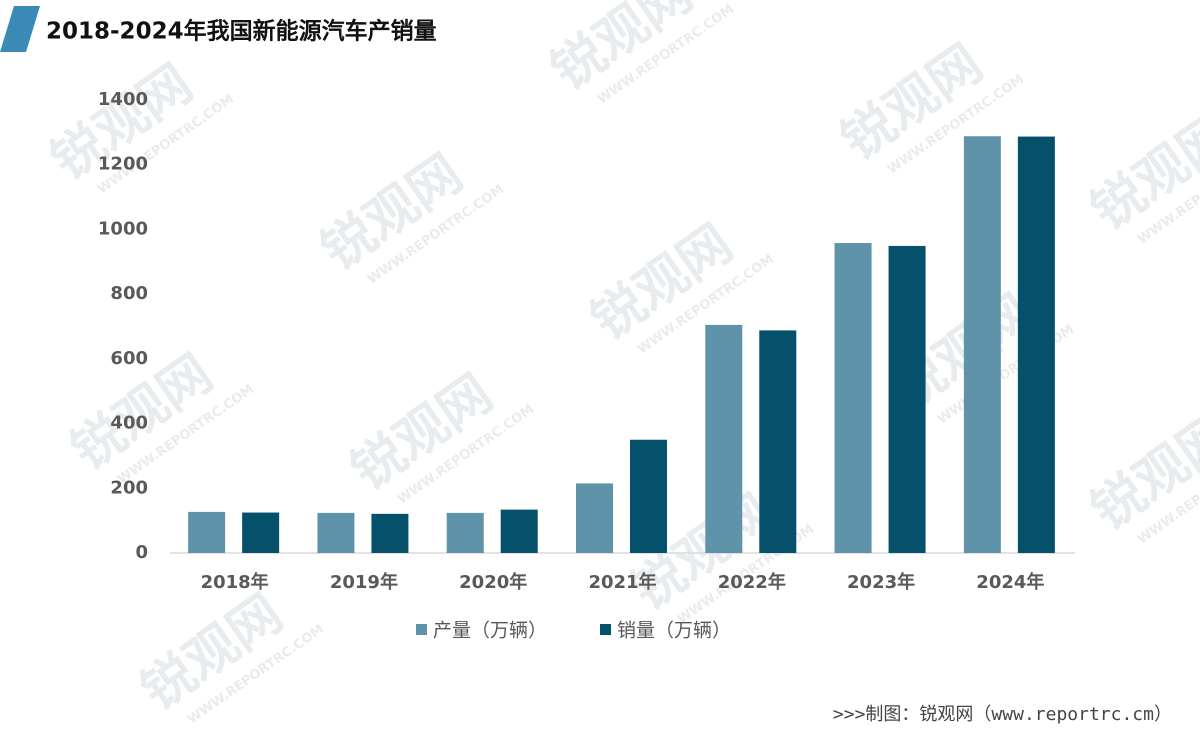  What do you see at coordinates (235, 582) in the screenshot?
I see `x-tick-label: 2018年` at bounding box center [235, 582].